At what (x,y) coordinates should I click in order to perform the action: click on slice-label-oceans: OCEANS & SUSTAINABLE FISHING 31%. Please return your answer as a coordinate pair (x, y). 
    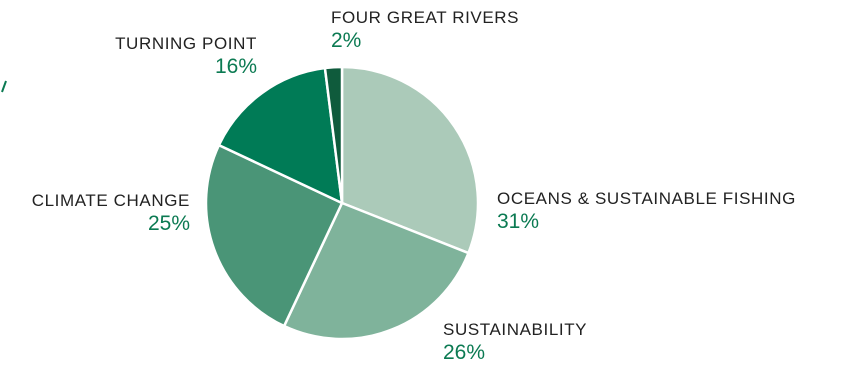
    Looking at the image, I should click on (646, 211).